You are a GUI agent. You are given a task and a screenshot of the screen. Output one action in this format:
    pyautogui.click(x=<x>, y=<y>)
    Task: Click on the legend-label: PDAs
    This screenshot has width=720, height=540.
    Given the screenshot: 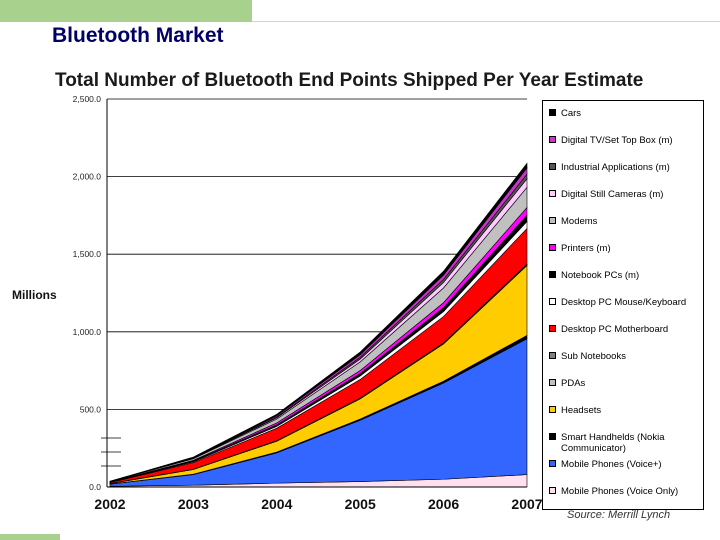 What is the action you would take?
    pyautogui.click(x=573, y=383)
    